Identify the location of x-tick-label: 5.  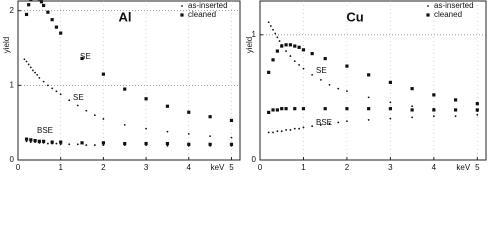
(477, 167).